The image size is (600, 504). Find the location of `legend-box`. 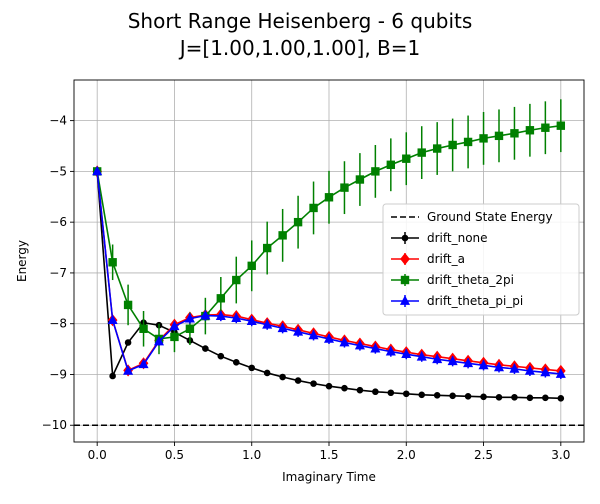

legend-box is located at coordinates (481, 259).